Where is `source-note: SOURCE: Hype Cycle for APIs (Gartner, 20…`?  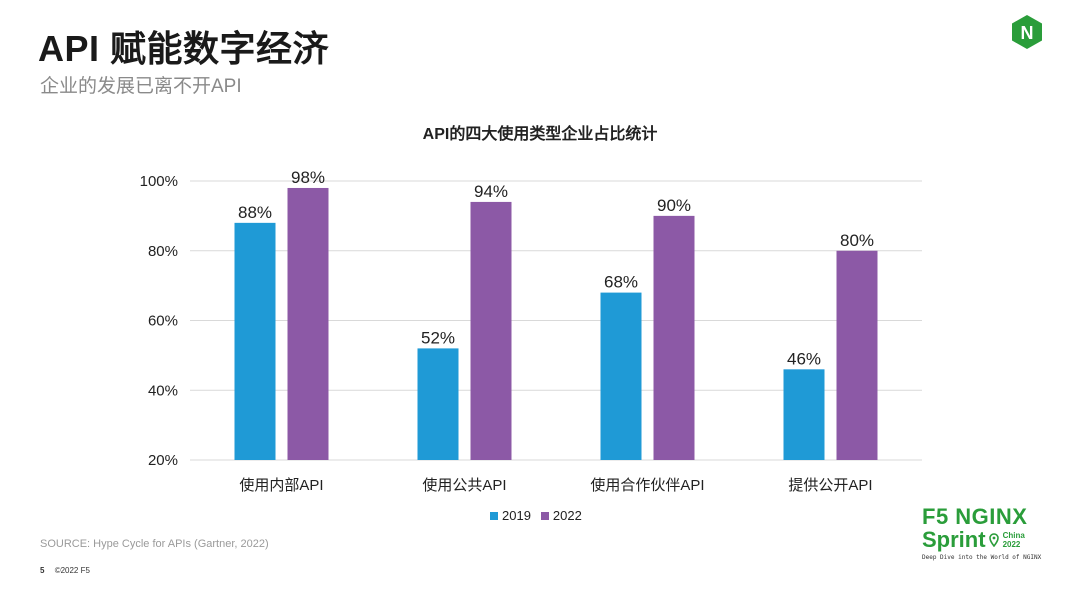
source-note: SOURCE: Hype Cycle for APIs (Gartner, 20… is located at coordinates (154, 544).